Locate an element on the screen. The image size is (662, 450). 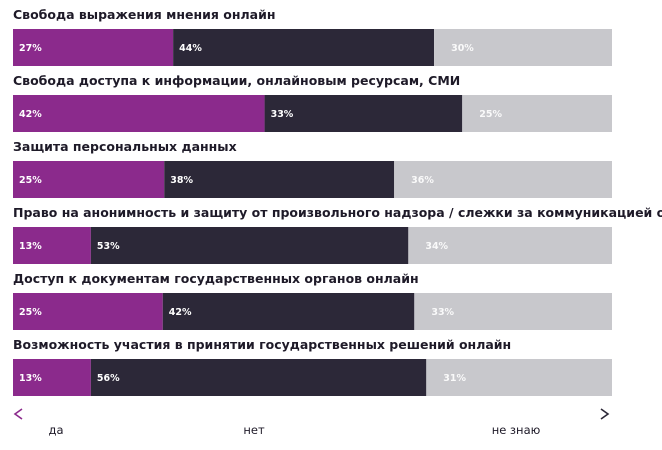
bar-row: Свобода выражения мнения онлайн 27% 44% 30% is located at coordinates (312, 36).